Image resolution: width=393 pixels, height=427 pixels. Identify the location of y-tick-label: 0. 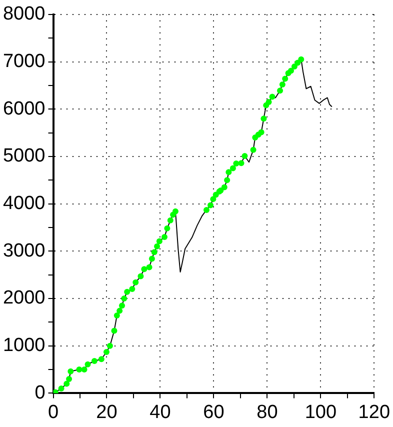
(40, 393).